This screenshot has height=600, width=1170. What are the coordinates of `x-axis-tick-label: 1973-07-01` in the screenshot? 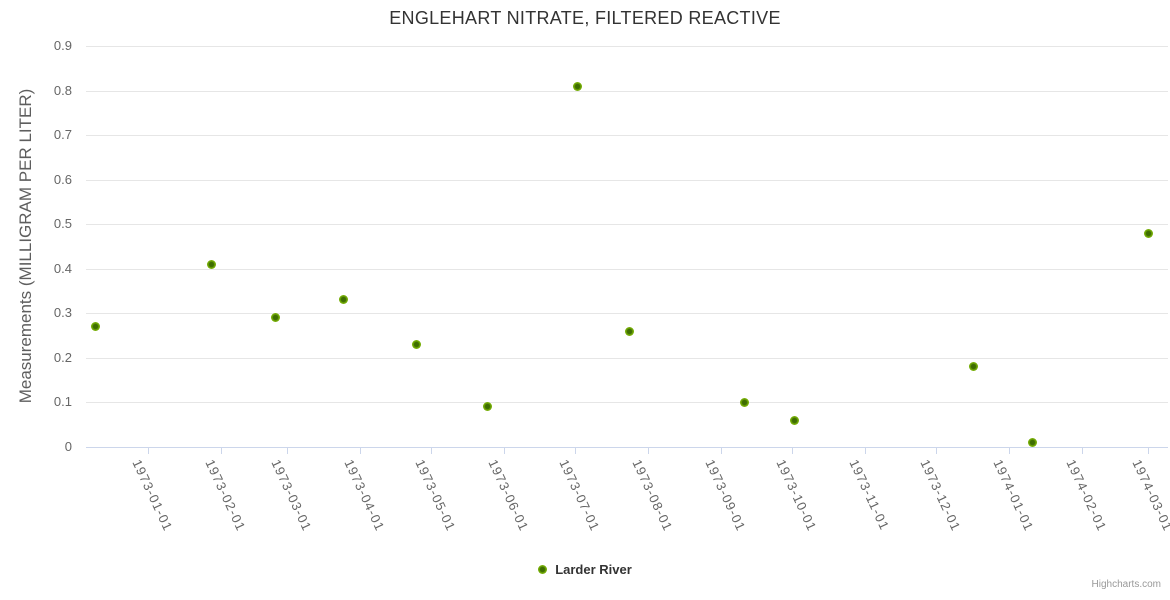 It's located at (579, 495).